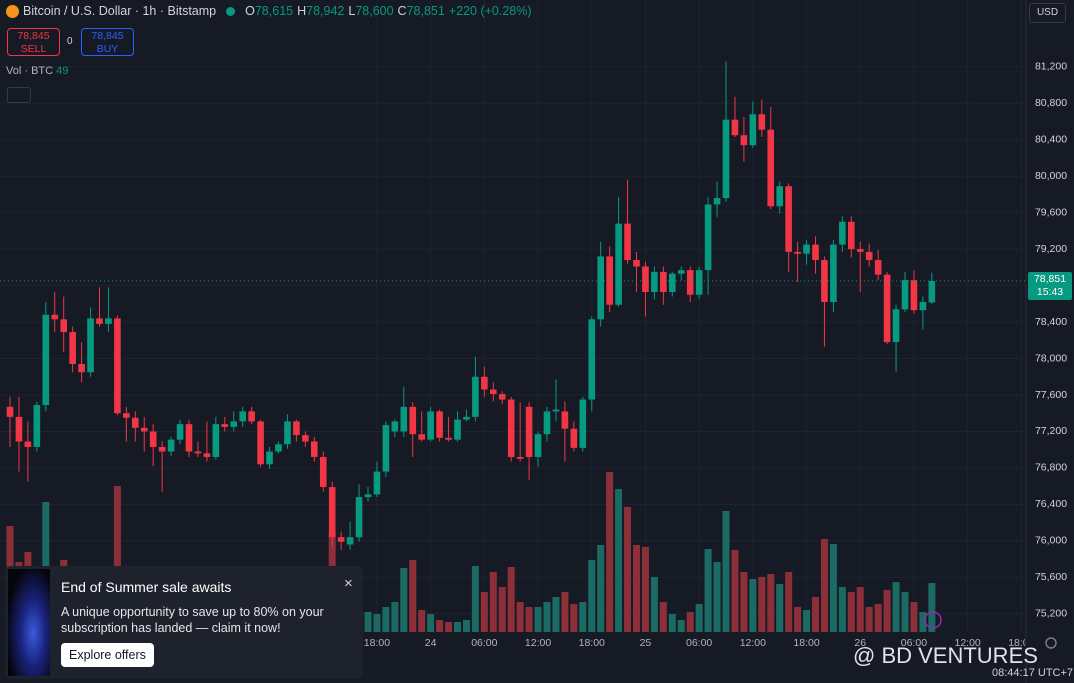 The height and width of the screenshot is (683, 1074). What do you see at coordinates (19, 95) in the screenshot?
I see `collapse-button` at bounding box center [19, 95].